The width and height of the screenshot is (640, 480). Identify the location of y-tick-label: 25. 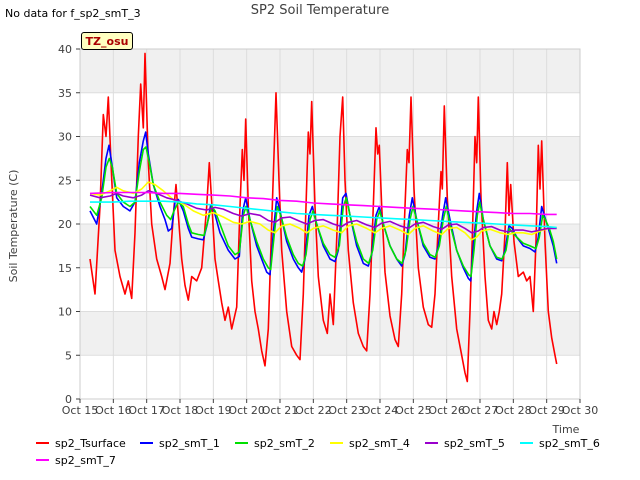
(65, 180).